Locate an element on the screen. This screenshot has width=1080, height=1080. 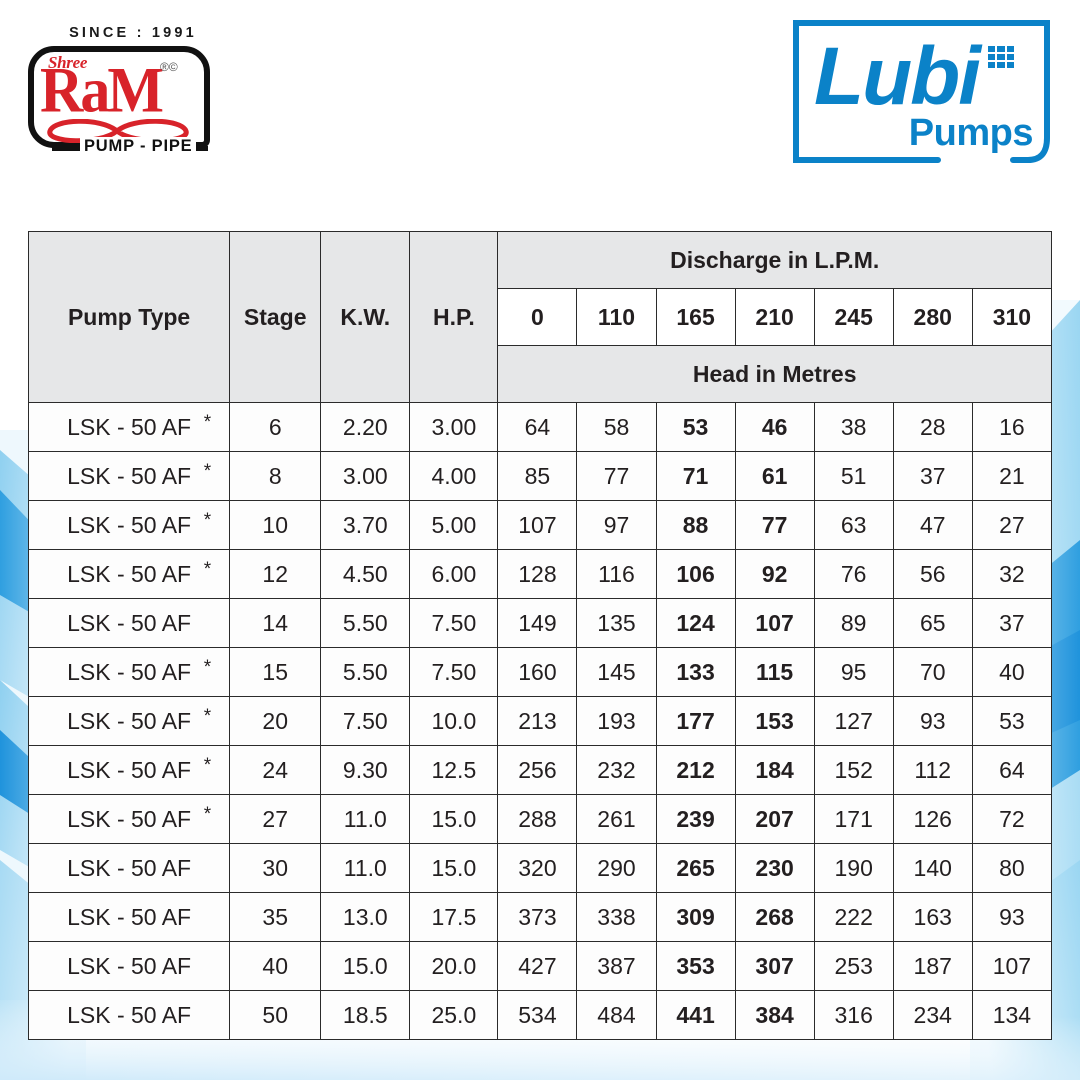
cell-head-310: 93 is located at coordinates (1012, 917).